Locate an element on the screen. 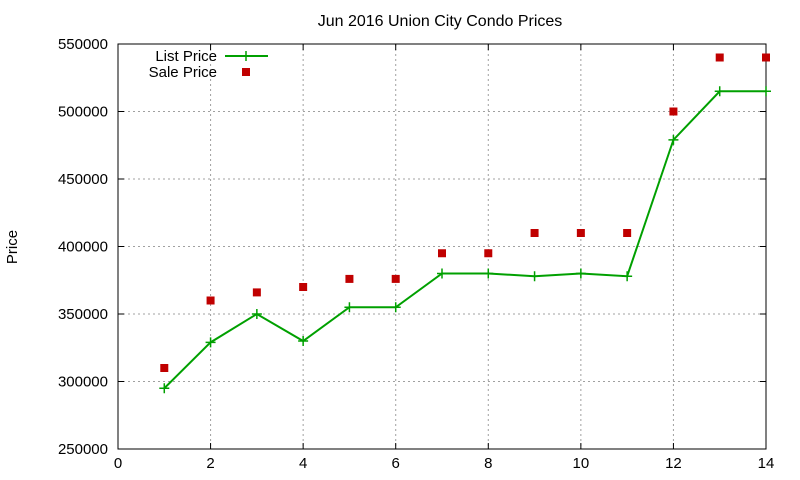 Image resolution: width=800 pixels, height=480 pixels. y-tick-label: 250000 is located at coordinates (83, 449).